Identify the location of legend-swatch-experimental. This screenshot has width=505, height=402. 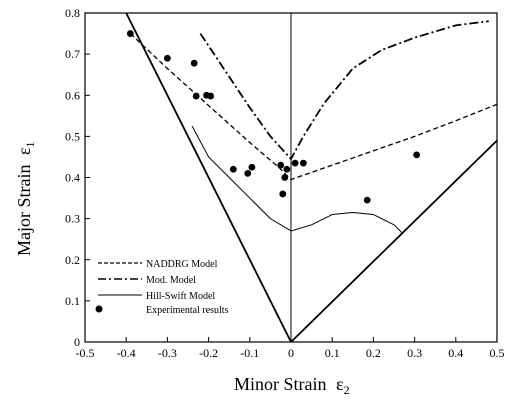
(99, 309).